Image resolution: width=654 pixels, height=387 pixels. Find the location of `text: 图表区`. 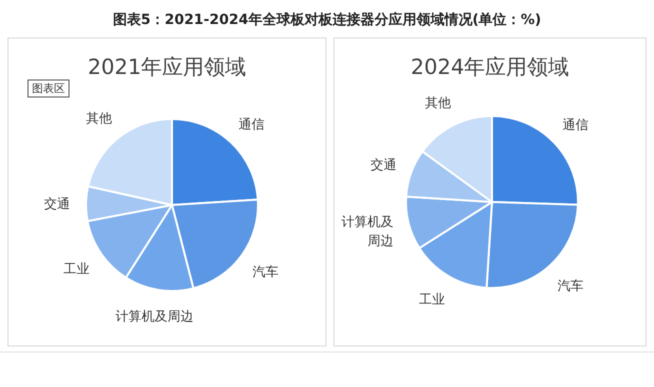

text: 图表区 is located at coordinates (48, 88).